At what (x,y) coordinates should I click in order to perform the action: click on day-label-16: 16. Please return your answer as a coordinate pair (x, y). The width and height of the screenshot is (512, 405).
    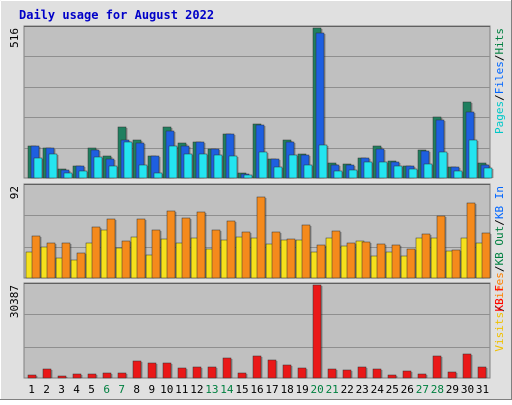
    Looking at the image, I should click on (256, 389).